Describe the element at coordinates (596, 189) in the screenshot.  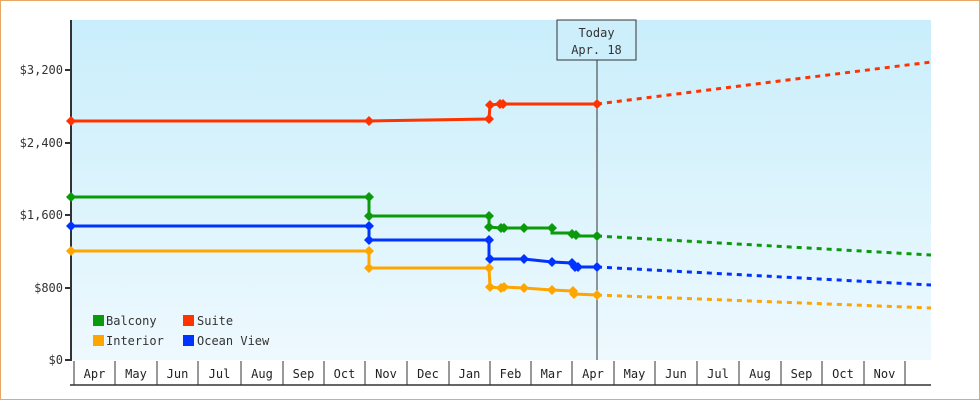
I see `today-marker: Today Apr. 18` at that location.